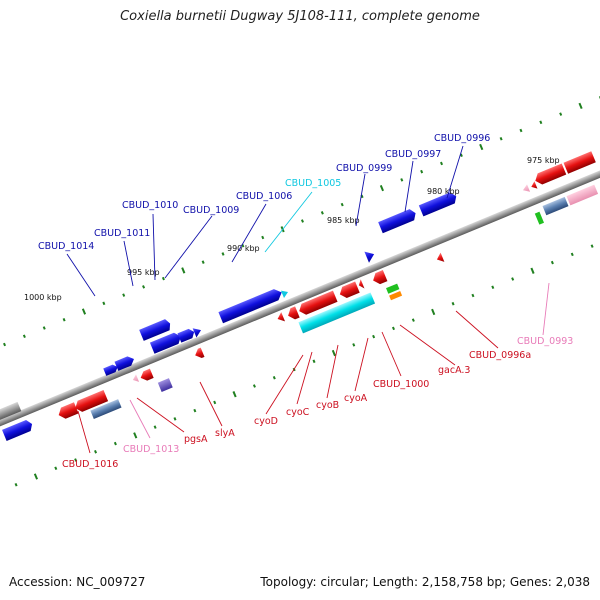 This screenshot has height=600, width=600. What do you see at coordinates (243, 248) in the screenshot?
I see `scale-label: 990 kbp` at bounding box center [243, 248].